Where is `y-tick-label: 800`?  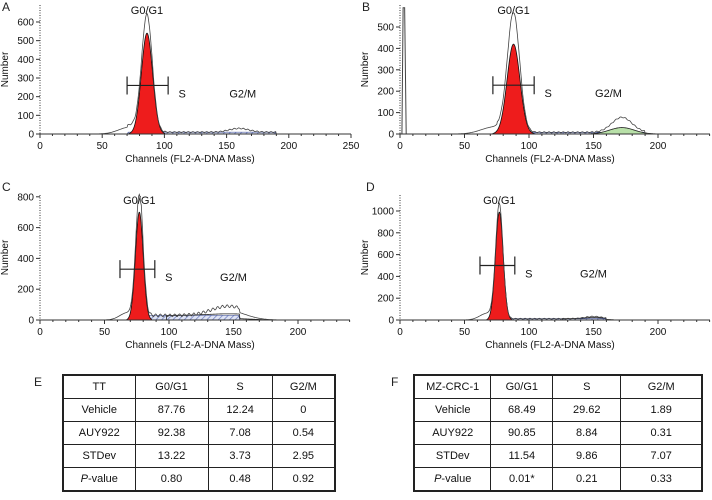 y-tick-label: 800 is located at coordinates (25, 197).